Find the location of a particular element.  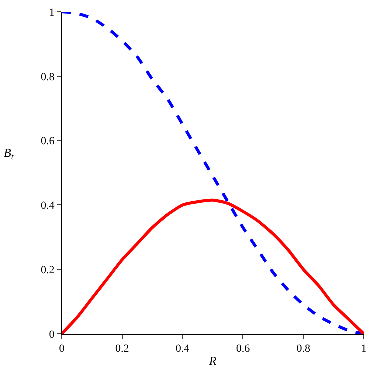

y-tick-label: 0 is located at coordinates (52, 334).